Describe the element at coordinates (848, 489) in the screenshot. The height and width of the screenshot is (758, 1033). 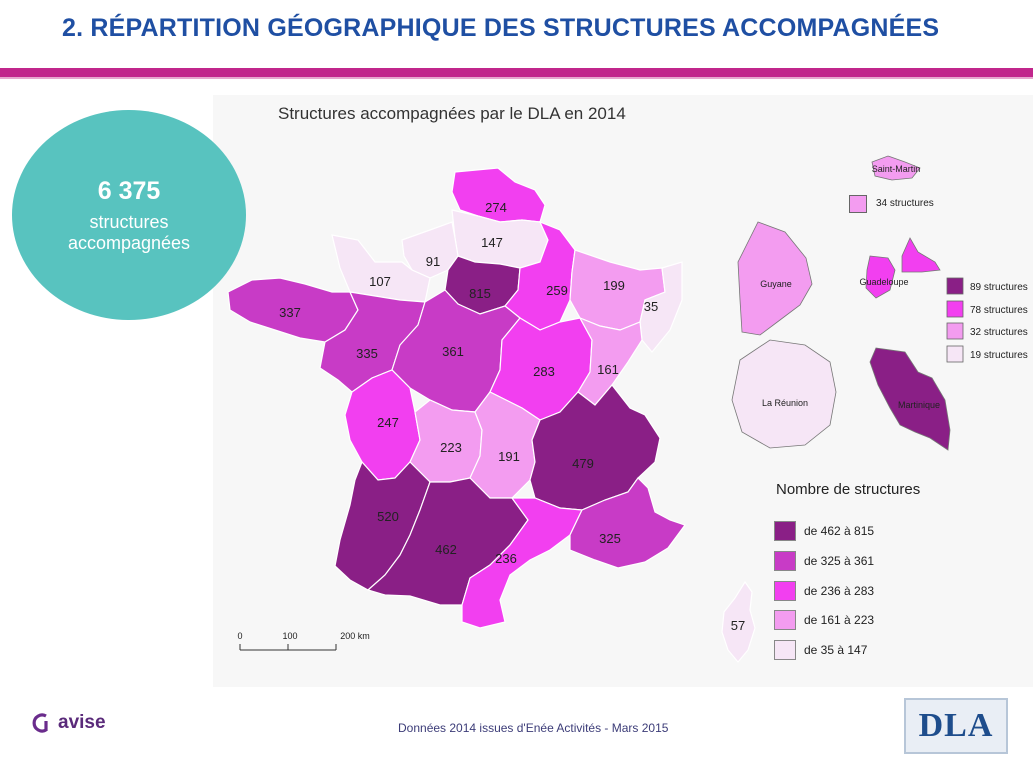
I see `legend-title: Nombre de structures` at that location.